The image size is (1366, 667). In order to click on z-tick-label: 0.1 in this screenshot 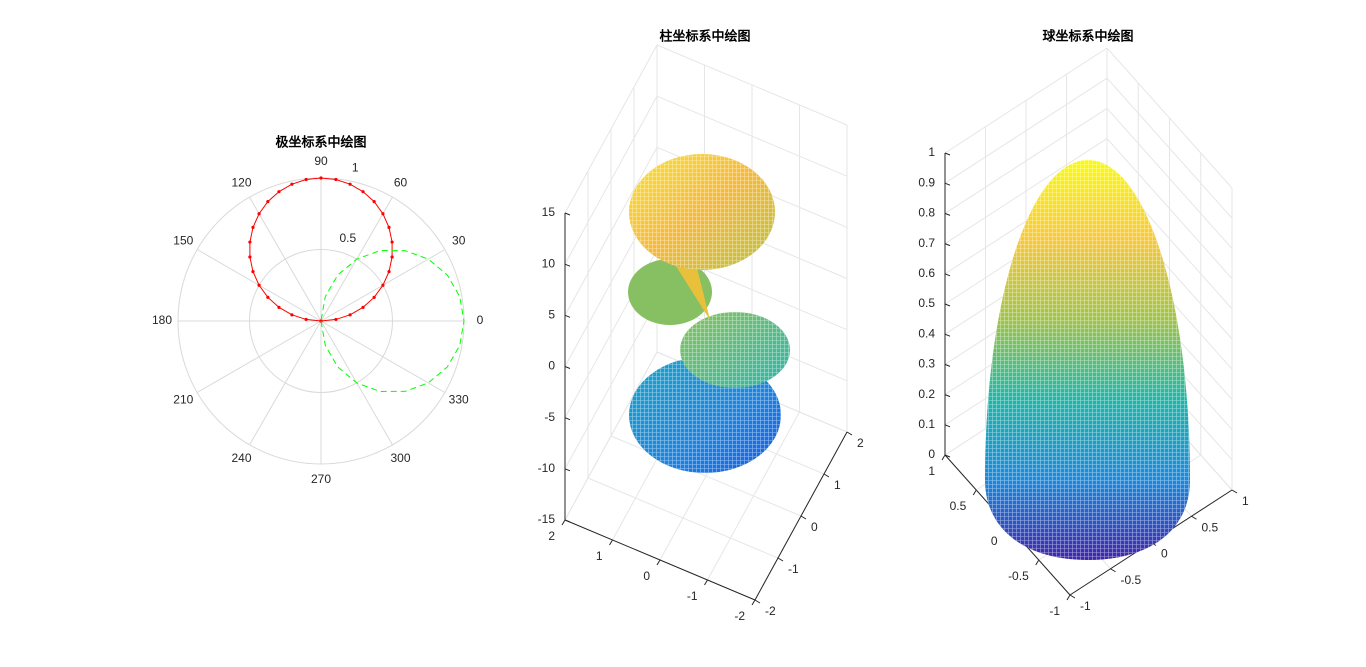, I will do `click(926, 424)`.